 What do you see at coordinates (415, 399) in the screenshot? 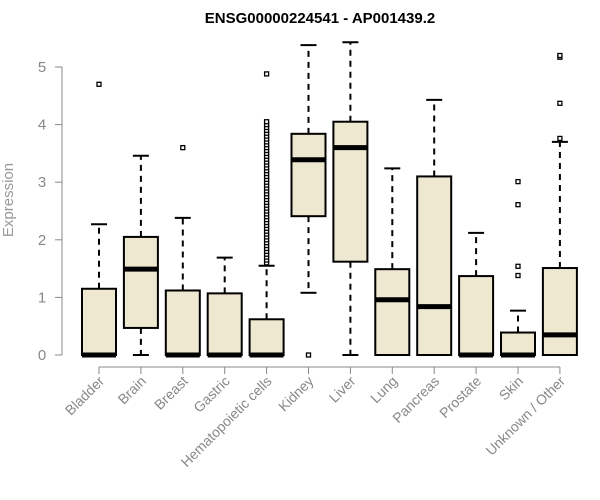
I see `x-tick-label: Pancreas` at bounding box center [415, 399].